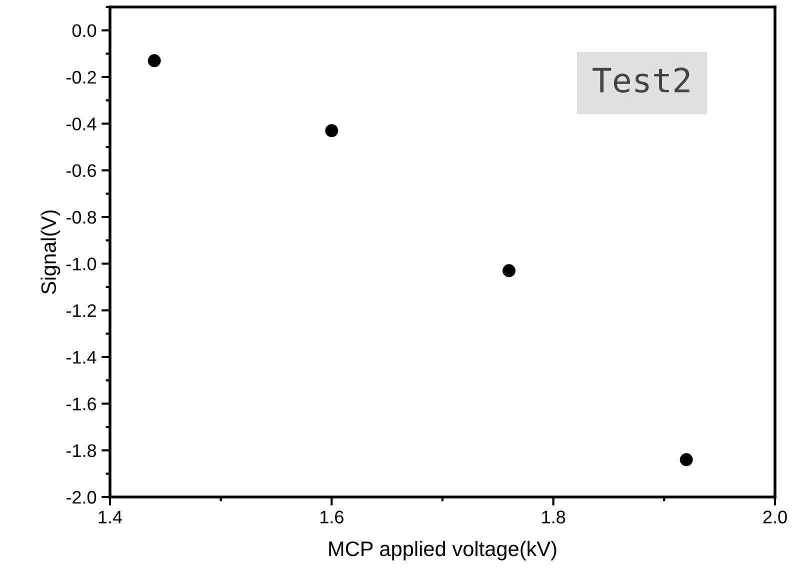  What do you see at coordinates (81, 217) in the screenshot?
I see `y-tick-label: -0.8` at bounding box center [81, 217].